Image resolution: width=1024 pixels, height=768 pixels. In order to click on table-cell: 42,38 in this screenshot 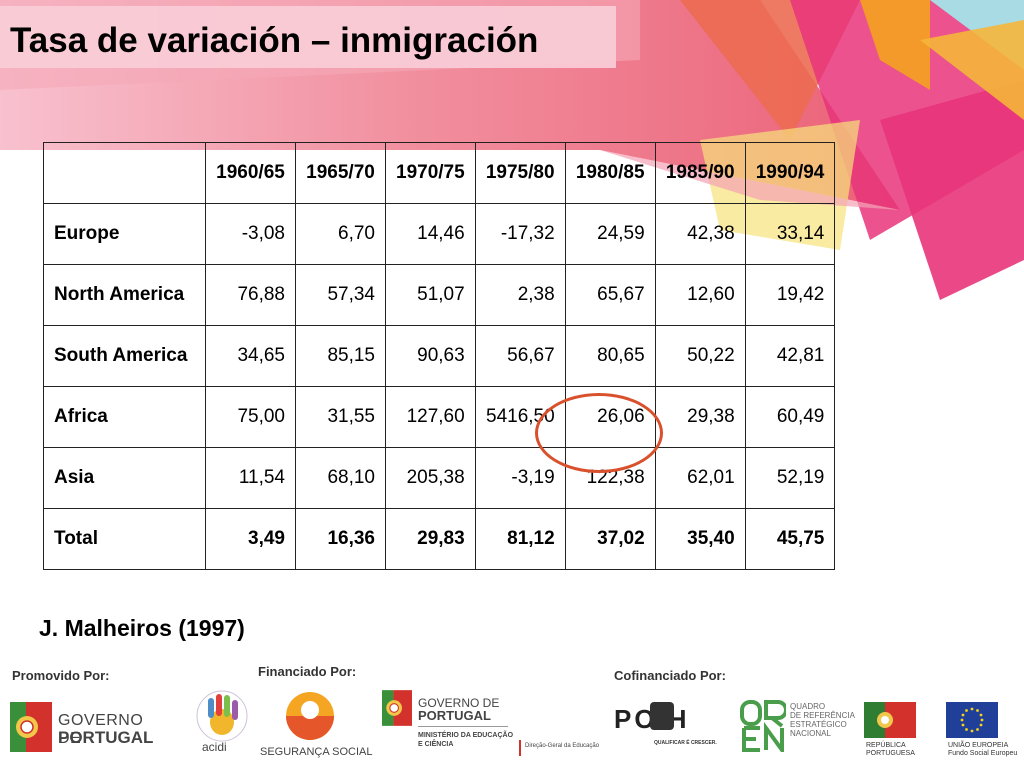, I will do `click(700, 234)`.